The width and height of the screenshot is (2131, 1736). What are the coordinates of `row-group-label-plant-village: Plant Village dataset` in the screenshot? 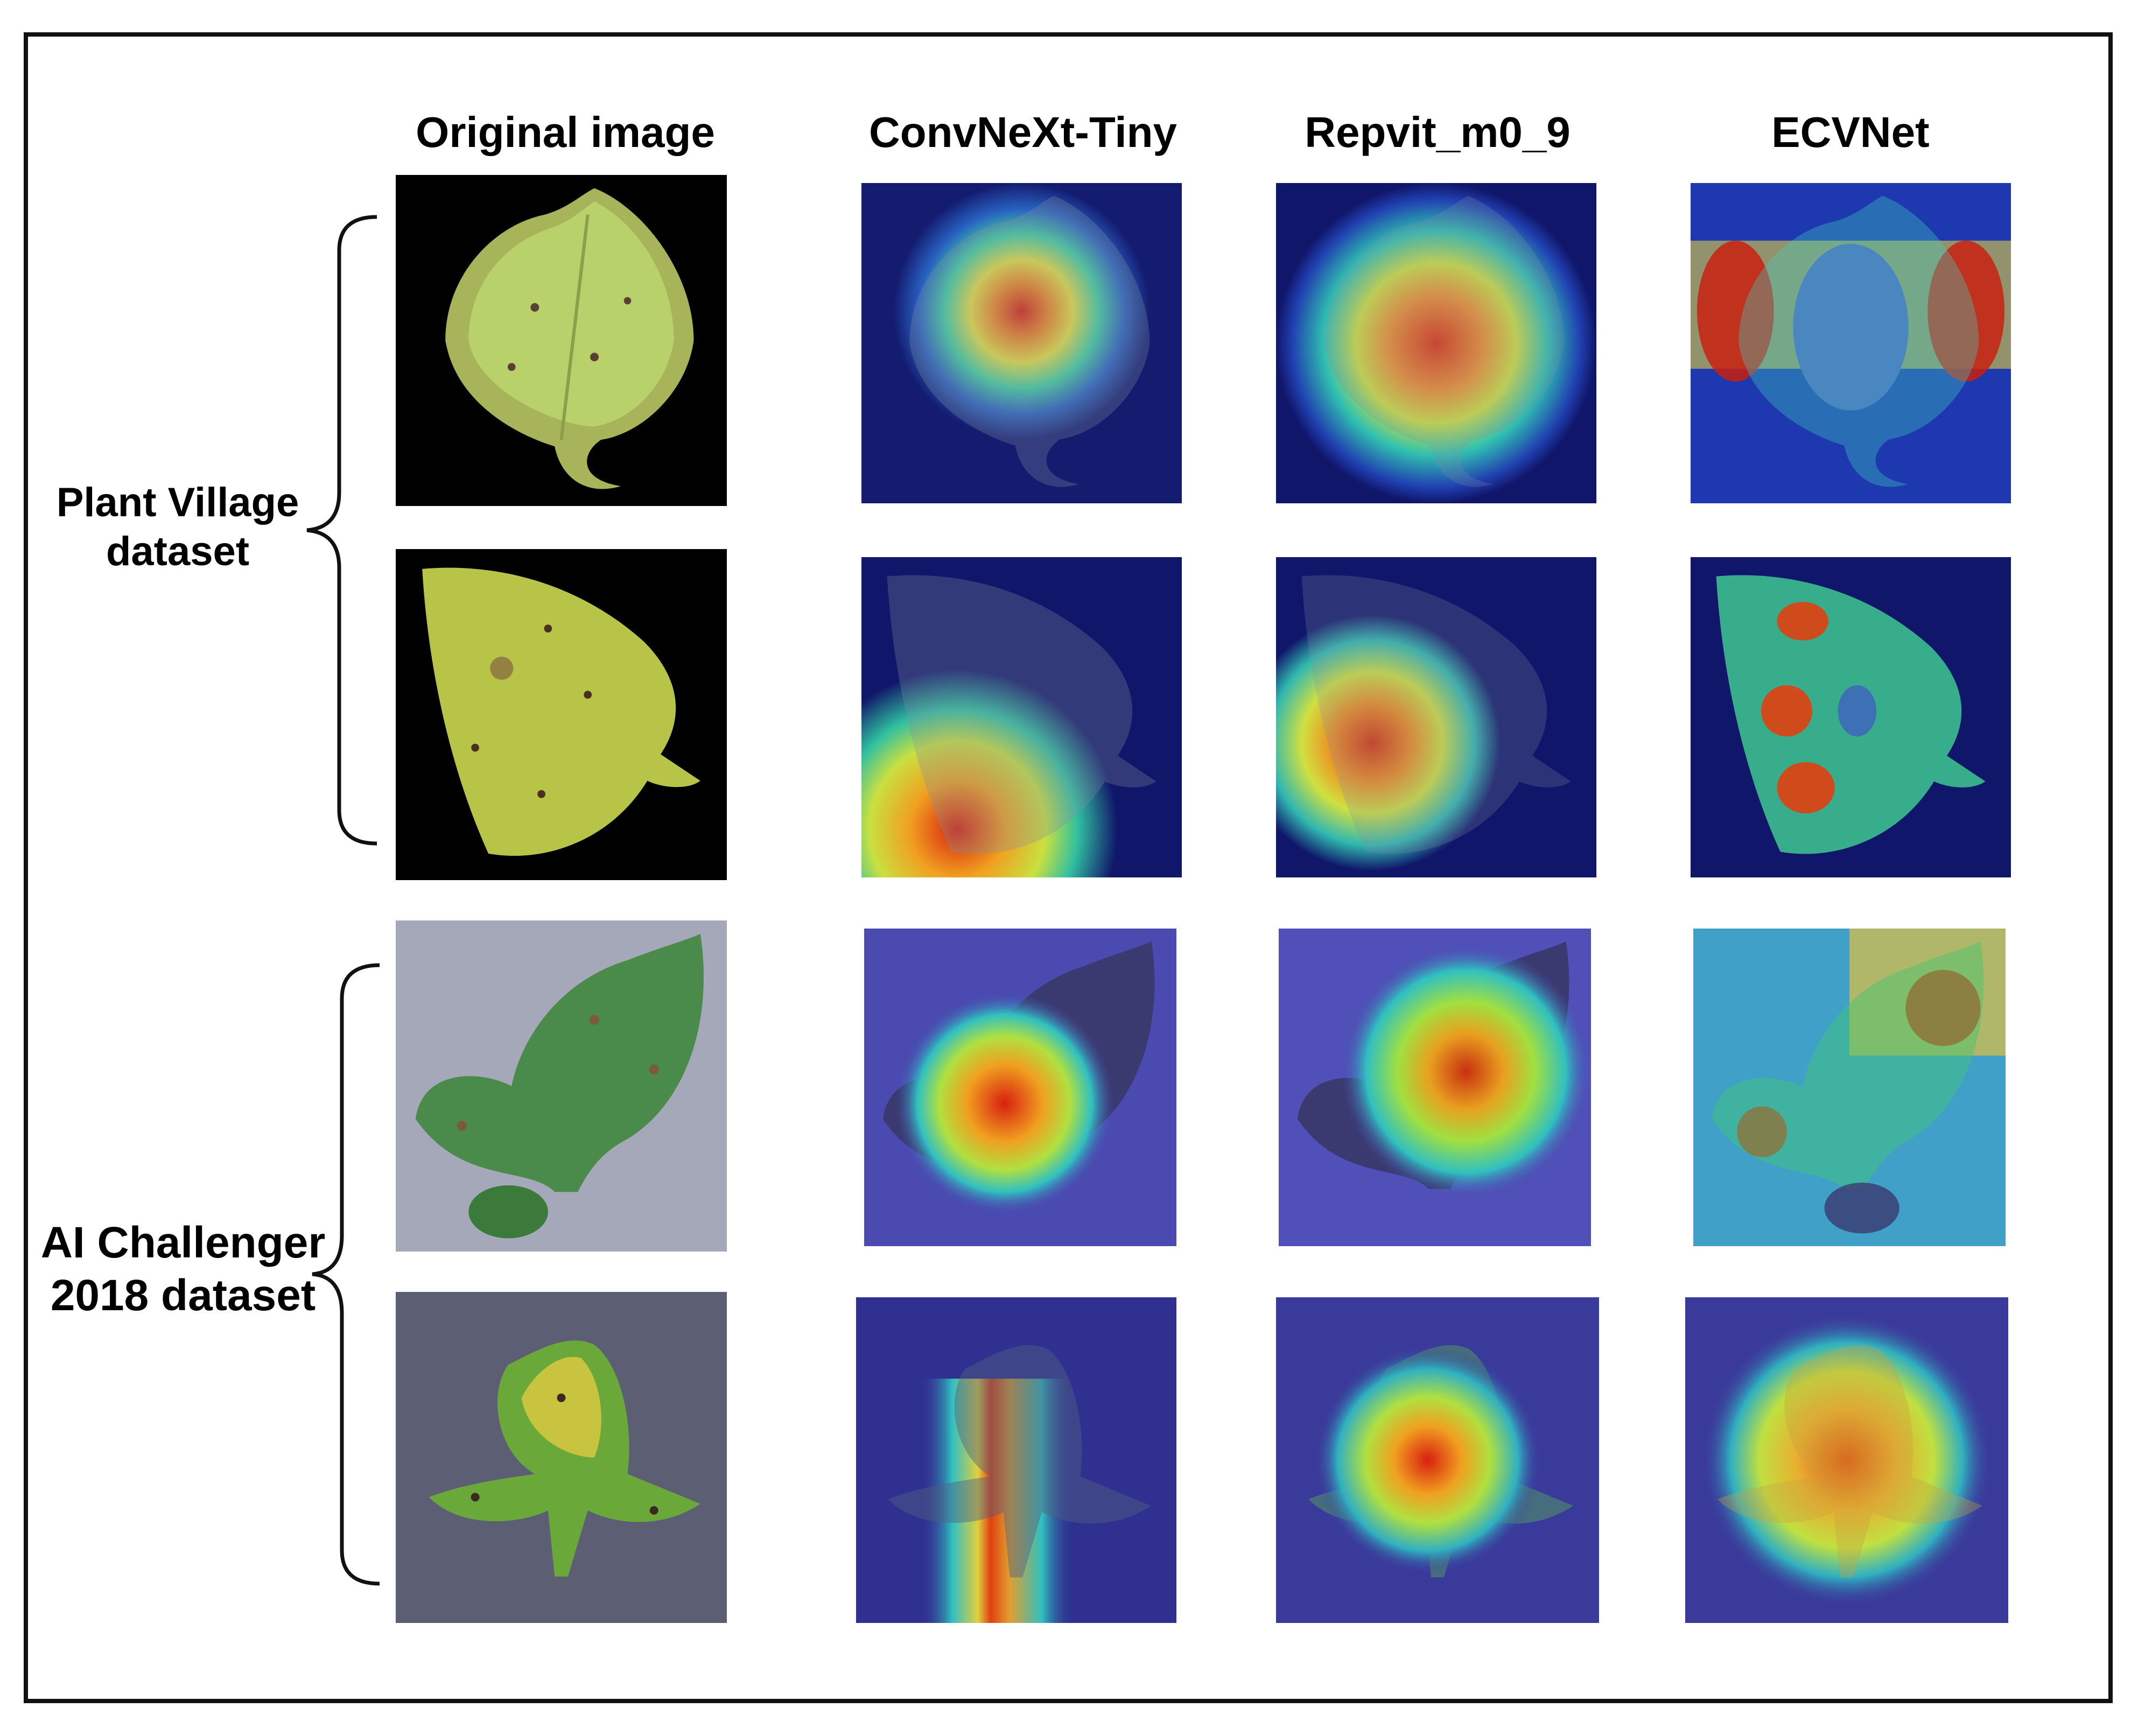 It's located at (177, 527).